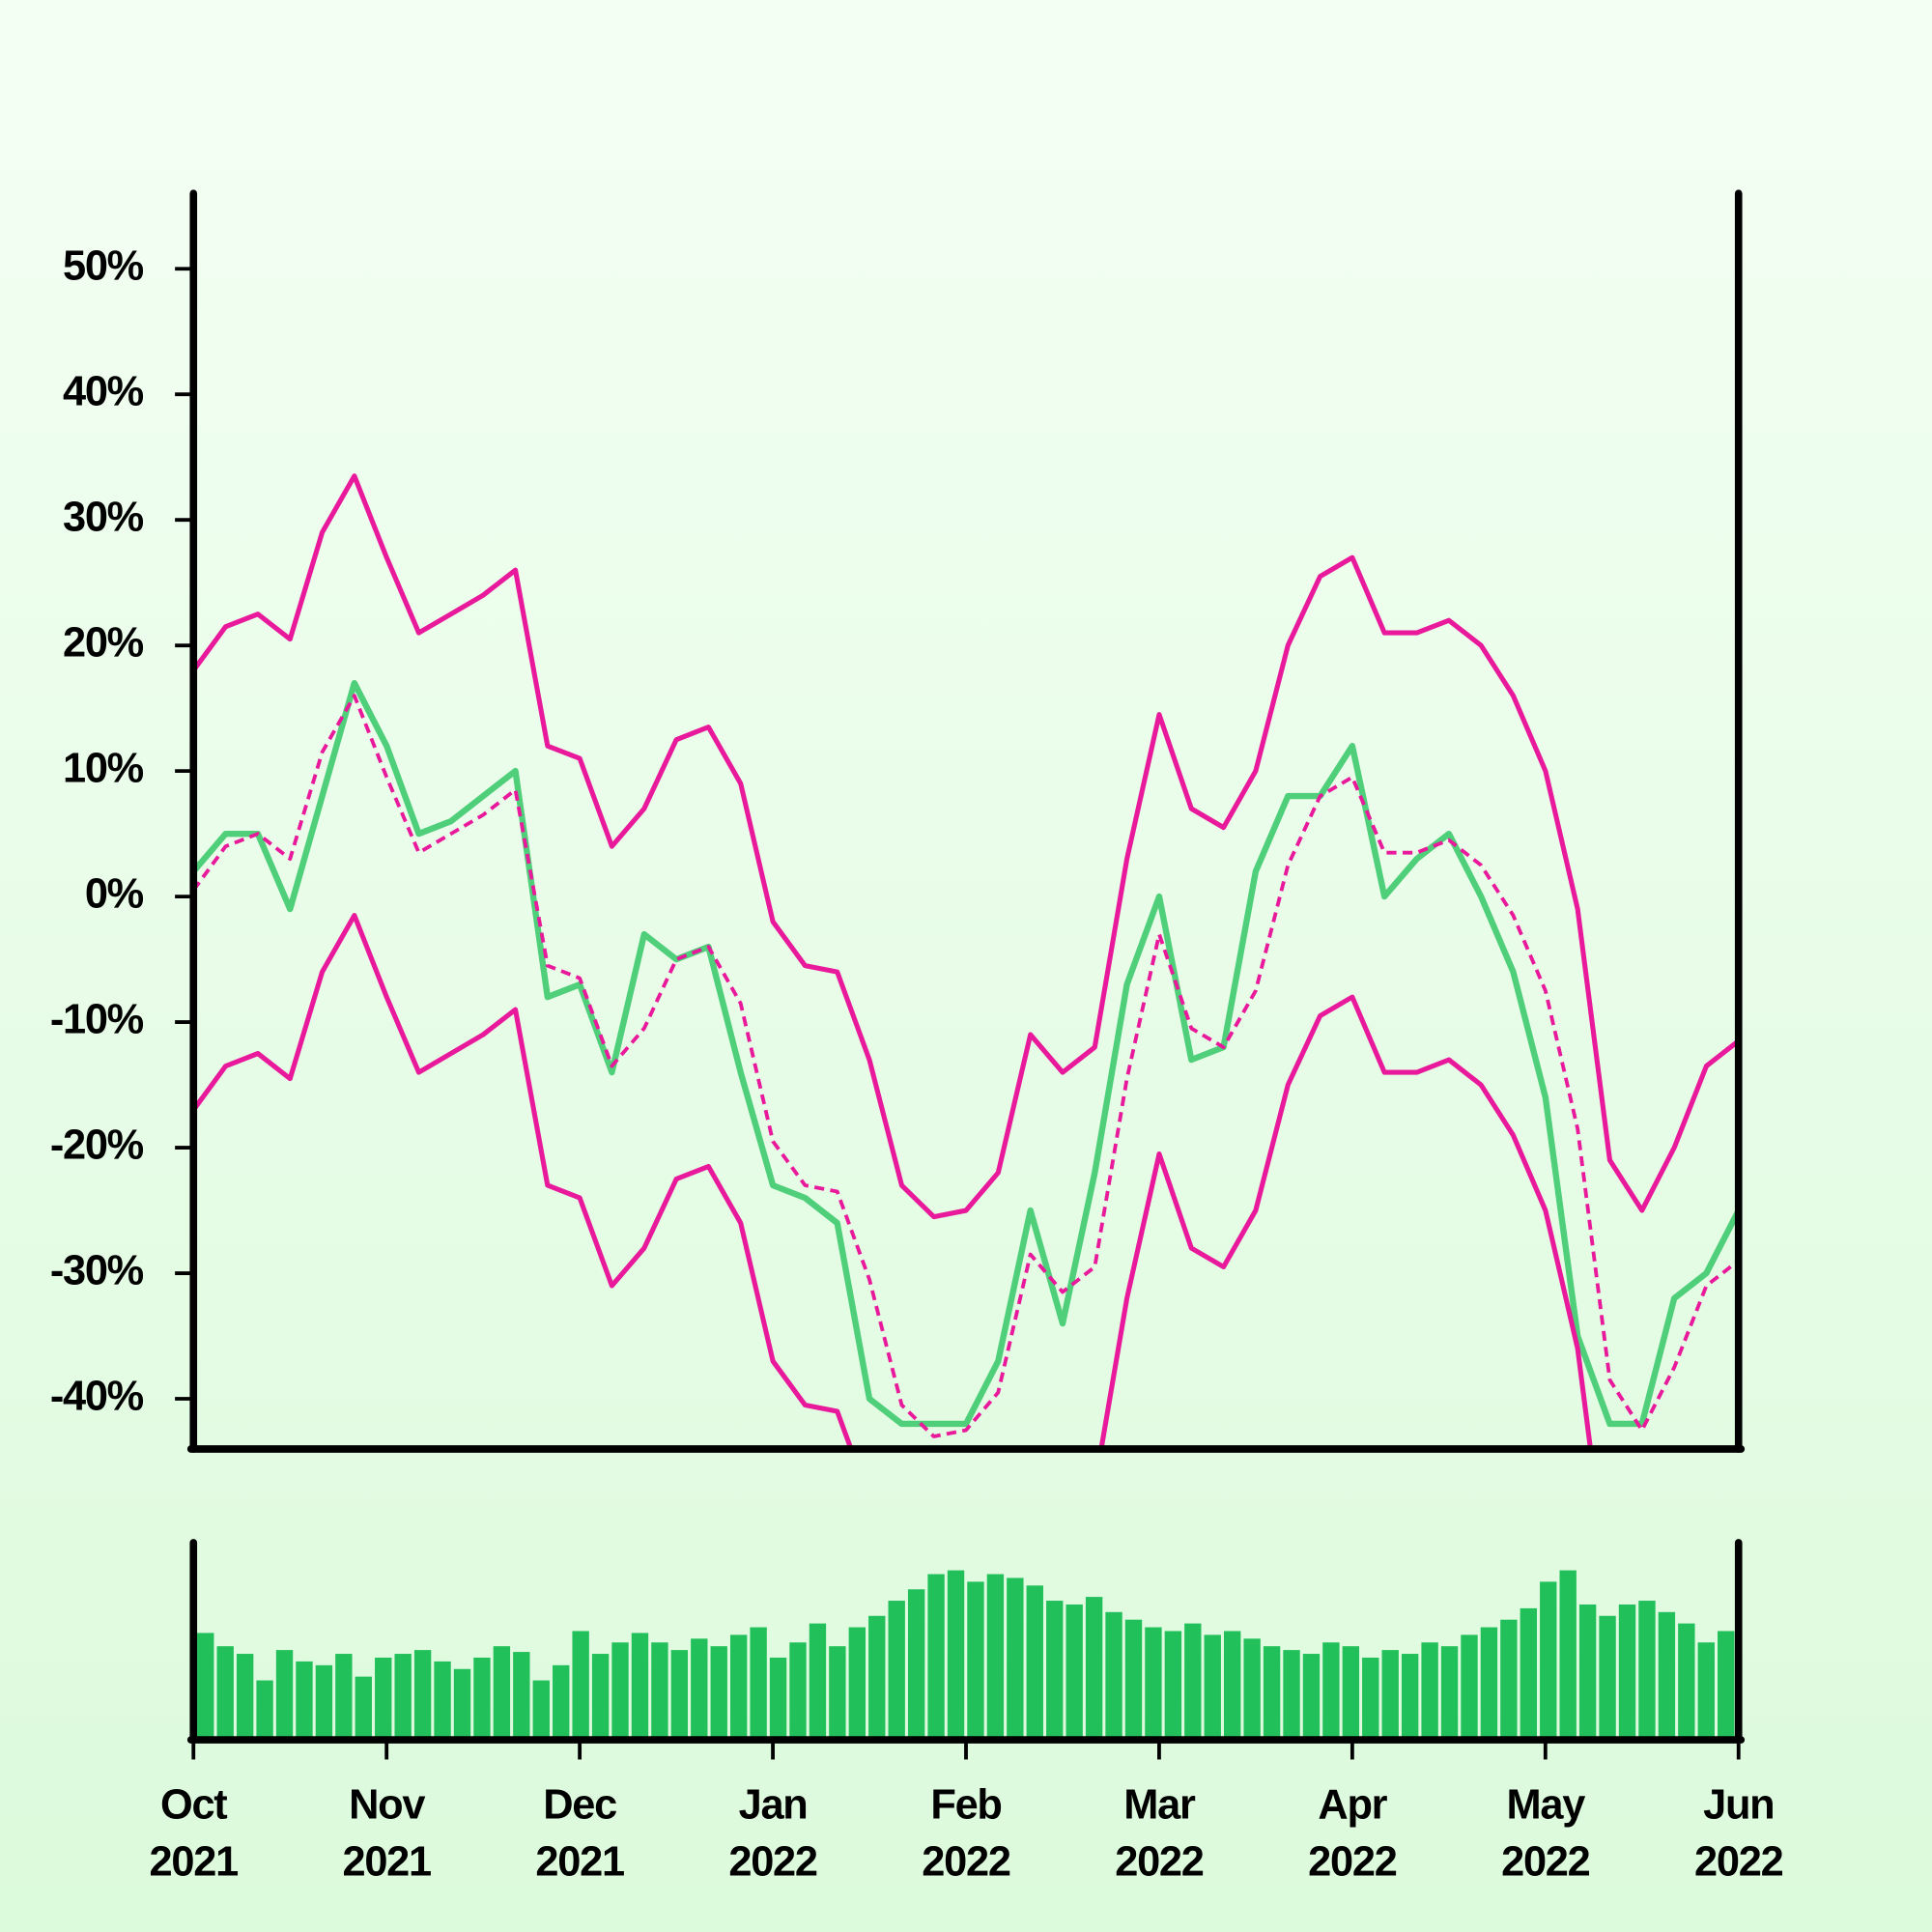 This screenshot has width=1932, height=1932. What do you see at coordinates (97, 1396) in the screenshot?
I see `y-tick-label: -40%` at bounding box center [97, 1396].